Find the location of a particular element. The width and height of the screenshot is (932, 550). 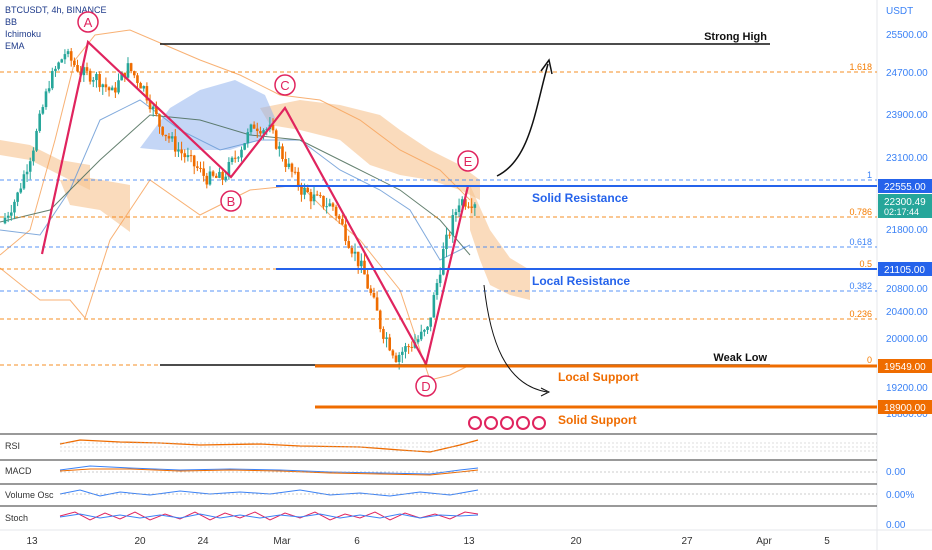

economic-events is located at coordinates (507, 423).